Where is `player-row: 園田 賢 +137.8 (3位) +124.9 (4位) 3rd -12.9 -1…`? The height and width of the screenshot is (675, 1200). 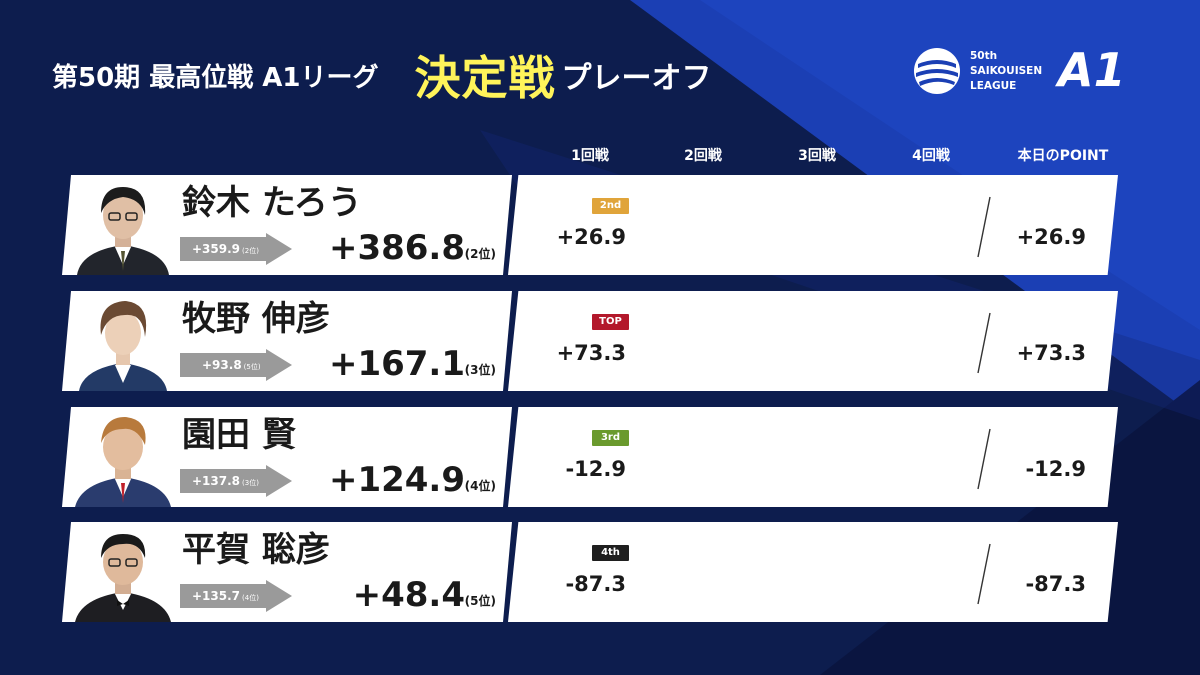
player-row: 園田 賢 +137.8 (3位) +124.9 (4位) 3rd -12.9 -1… is located at coordinates (600, 457).